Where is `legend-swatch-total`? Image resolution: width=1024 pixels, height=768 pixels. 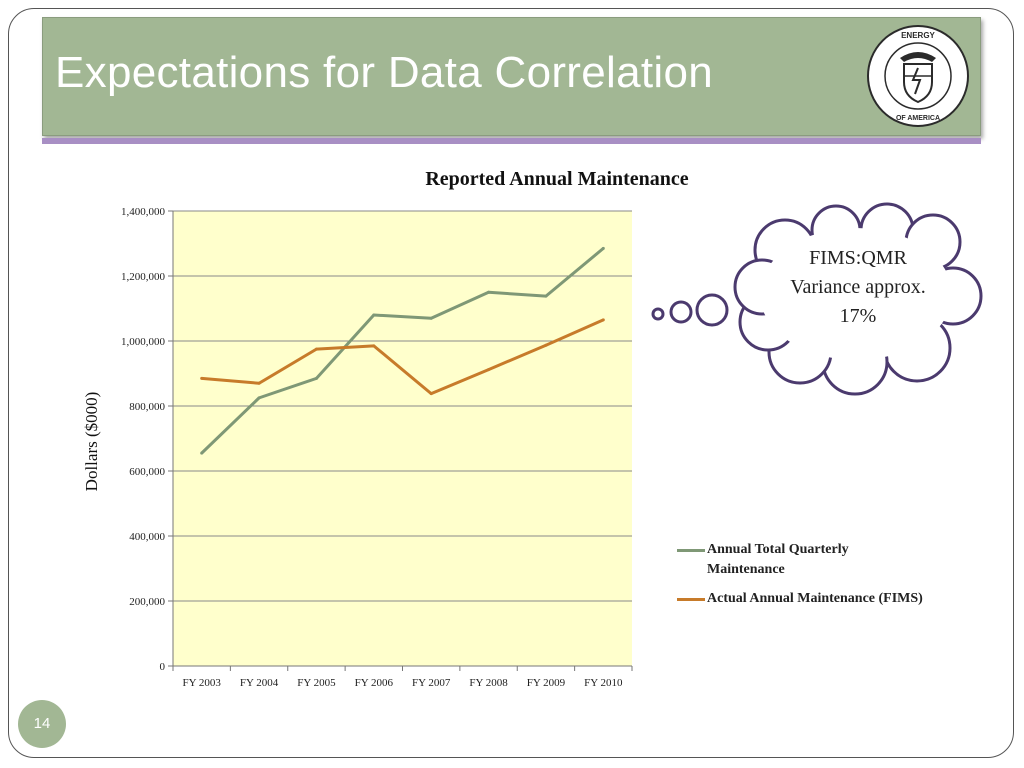
legend-swatch-total is located at coordinates (691, 550).